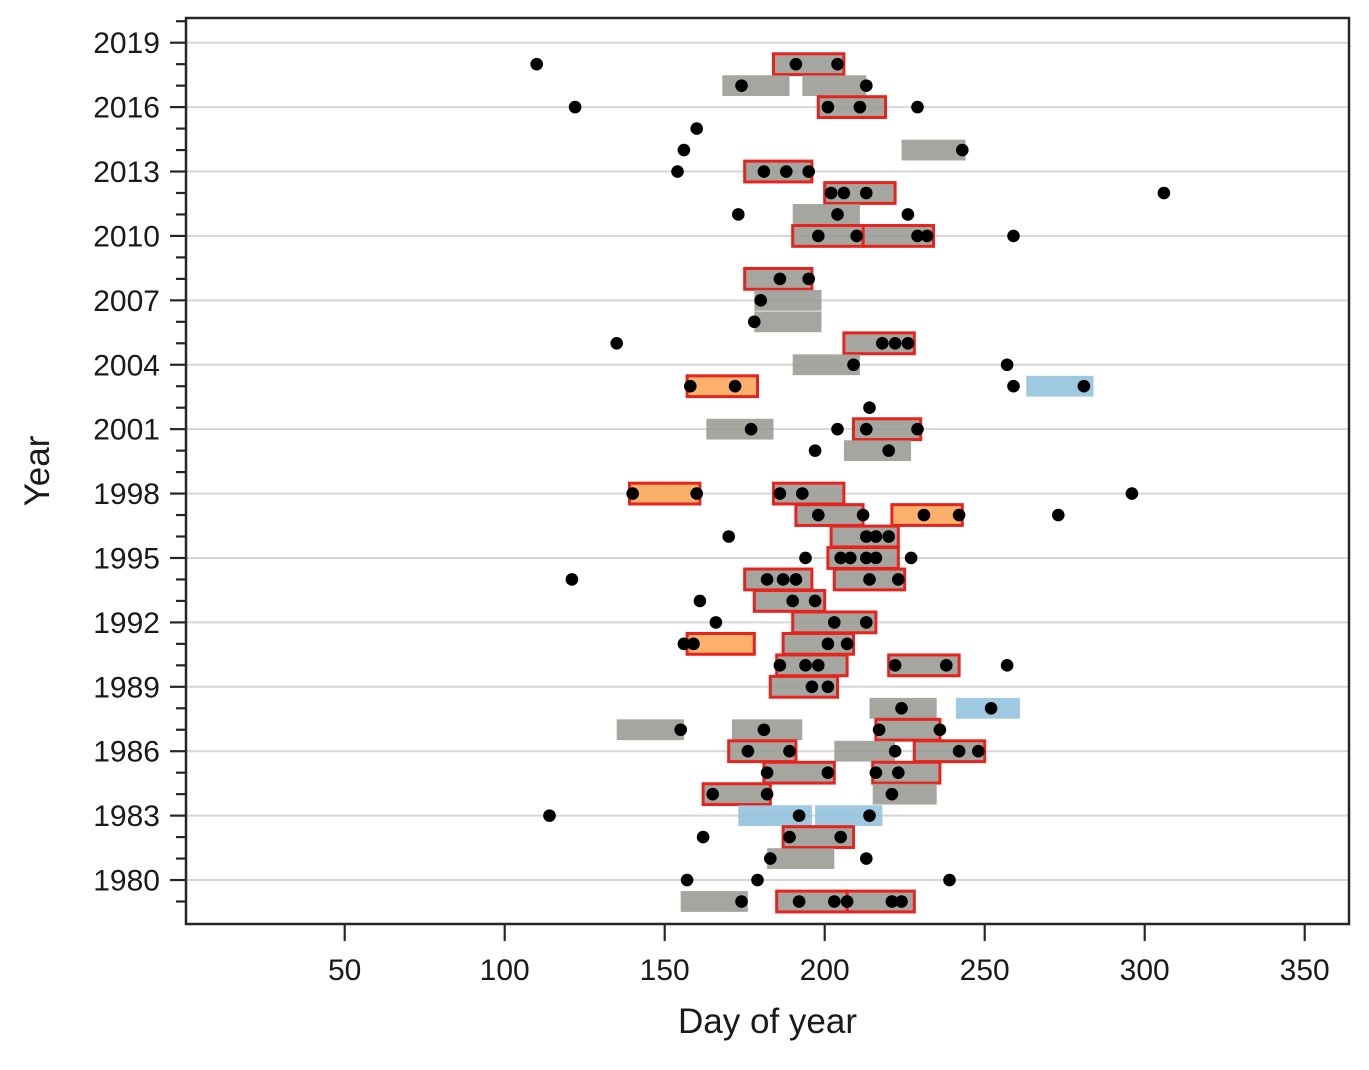 The image size is (1369, 1070). Describe the element at coordinates (126, 430) in the screenshot. I see `y-tick-label: 2001` at that location.